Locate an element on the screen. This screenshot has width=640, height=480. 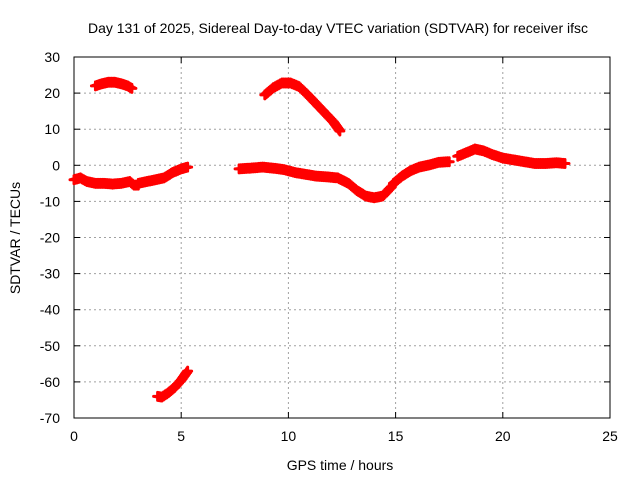
y-tick-label: -30 is located at coordinates (50, 274).